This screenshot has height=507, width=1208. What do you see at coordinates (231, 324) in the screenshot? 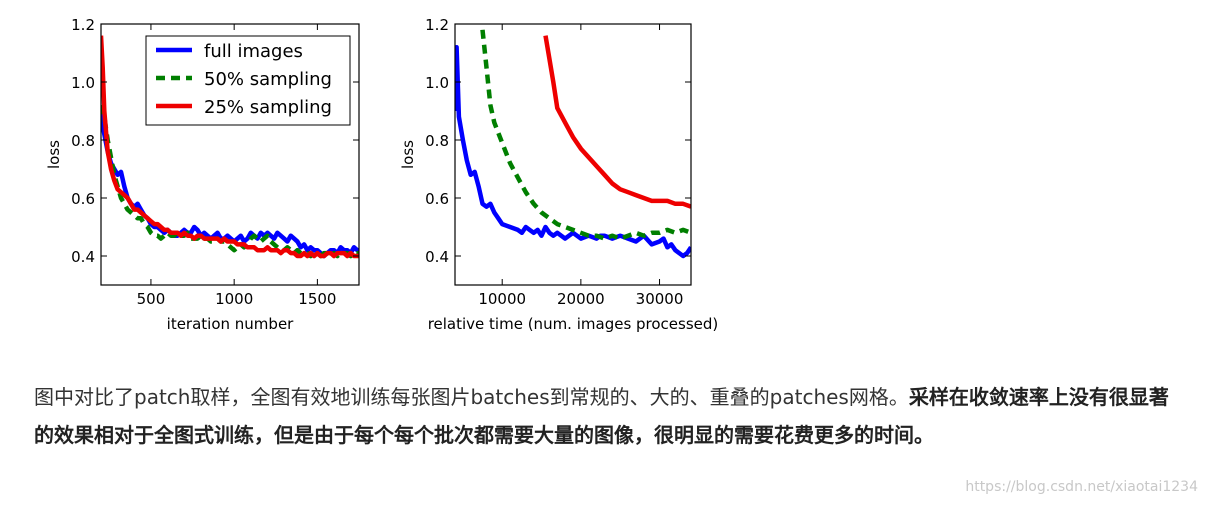
I see `x-axis-label: iteration number` at bounding box center [231, 324].